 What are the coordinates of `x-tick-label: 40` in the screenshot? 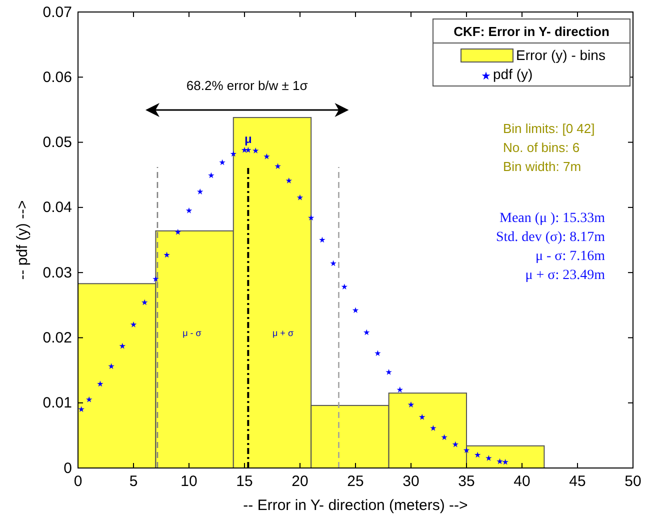 It's located at (522, 481).